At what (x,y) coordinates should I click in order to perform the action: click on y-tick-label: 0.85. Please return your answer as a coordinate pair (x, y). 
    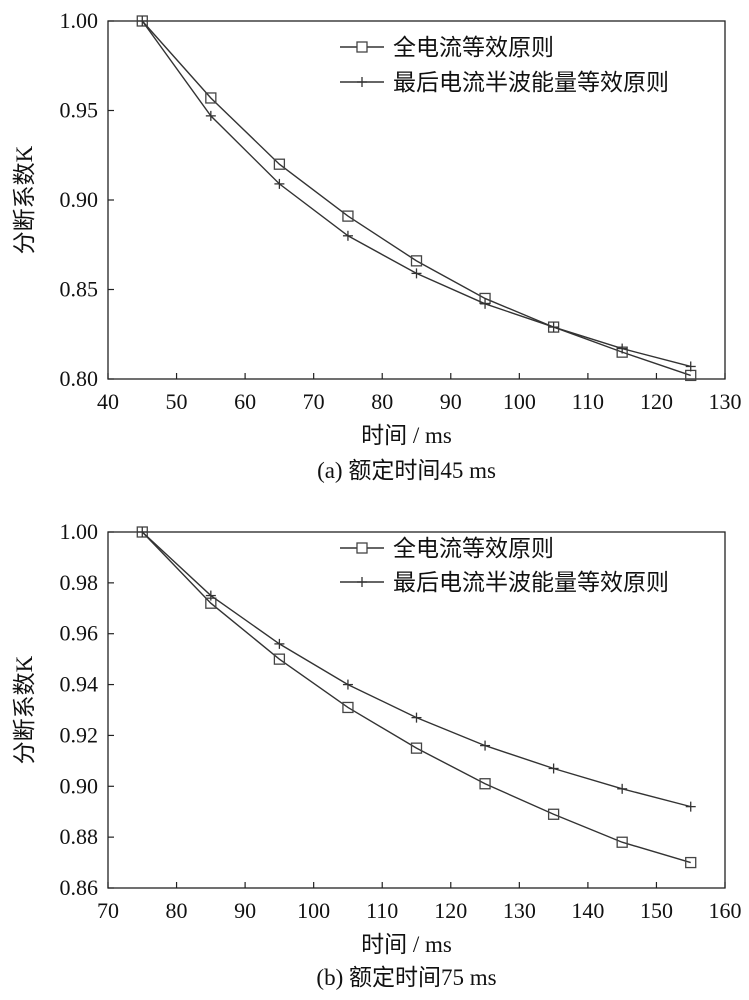
    Looking at the image, I should click on (79, 289).